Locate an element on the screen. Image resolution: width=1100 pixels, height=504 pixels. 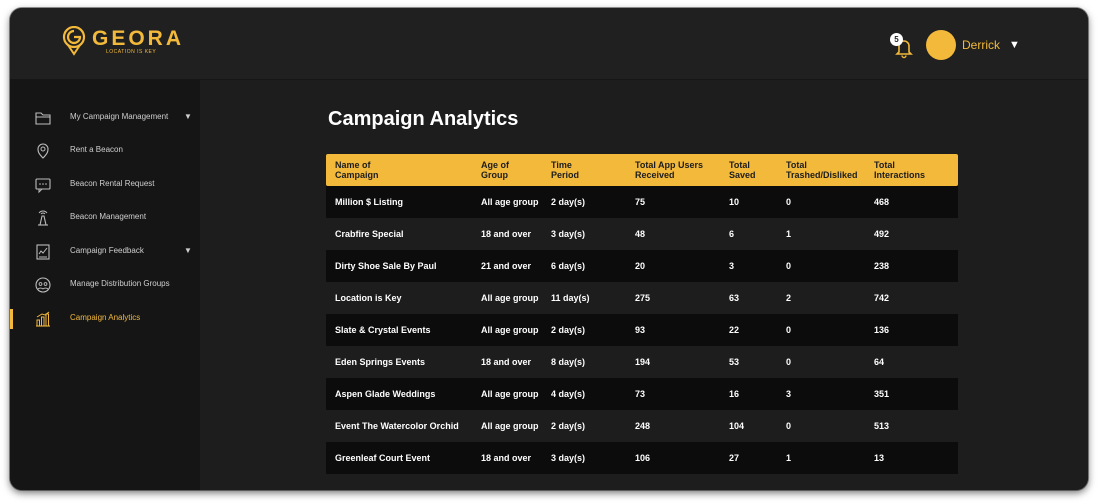
sidebar-item-campaign-feedback: Campaign Feedback ▼ is located at coordinates (105, 253).